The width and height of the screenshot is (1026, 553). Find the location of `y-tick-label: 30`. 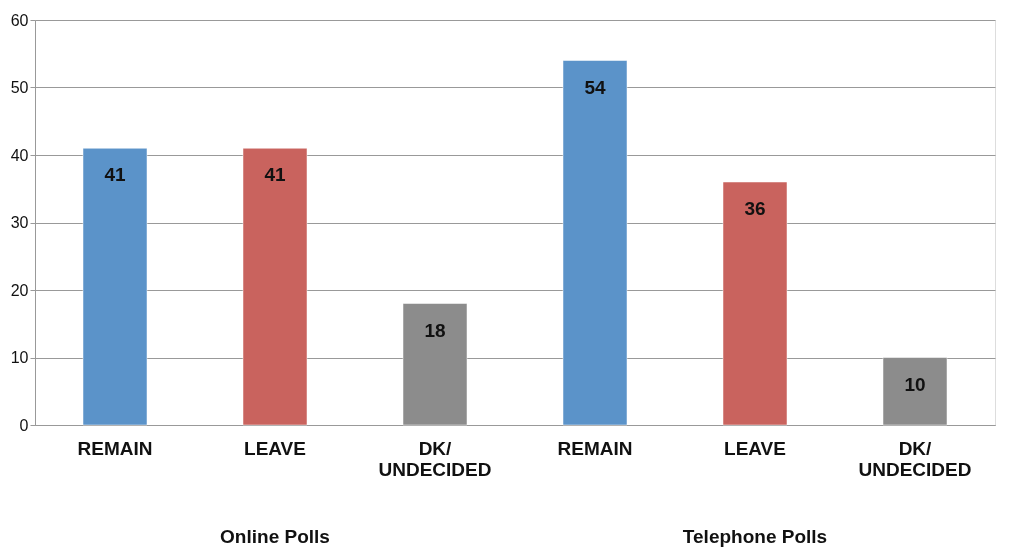

y-tick-label: 30 is located at coordinates (19, 222).